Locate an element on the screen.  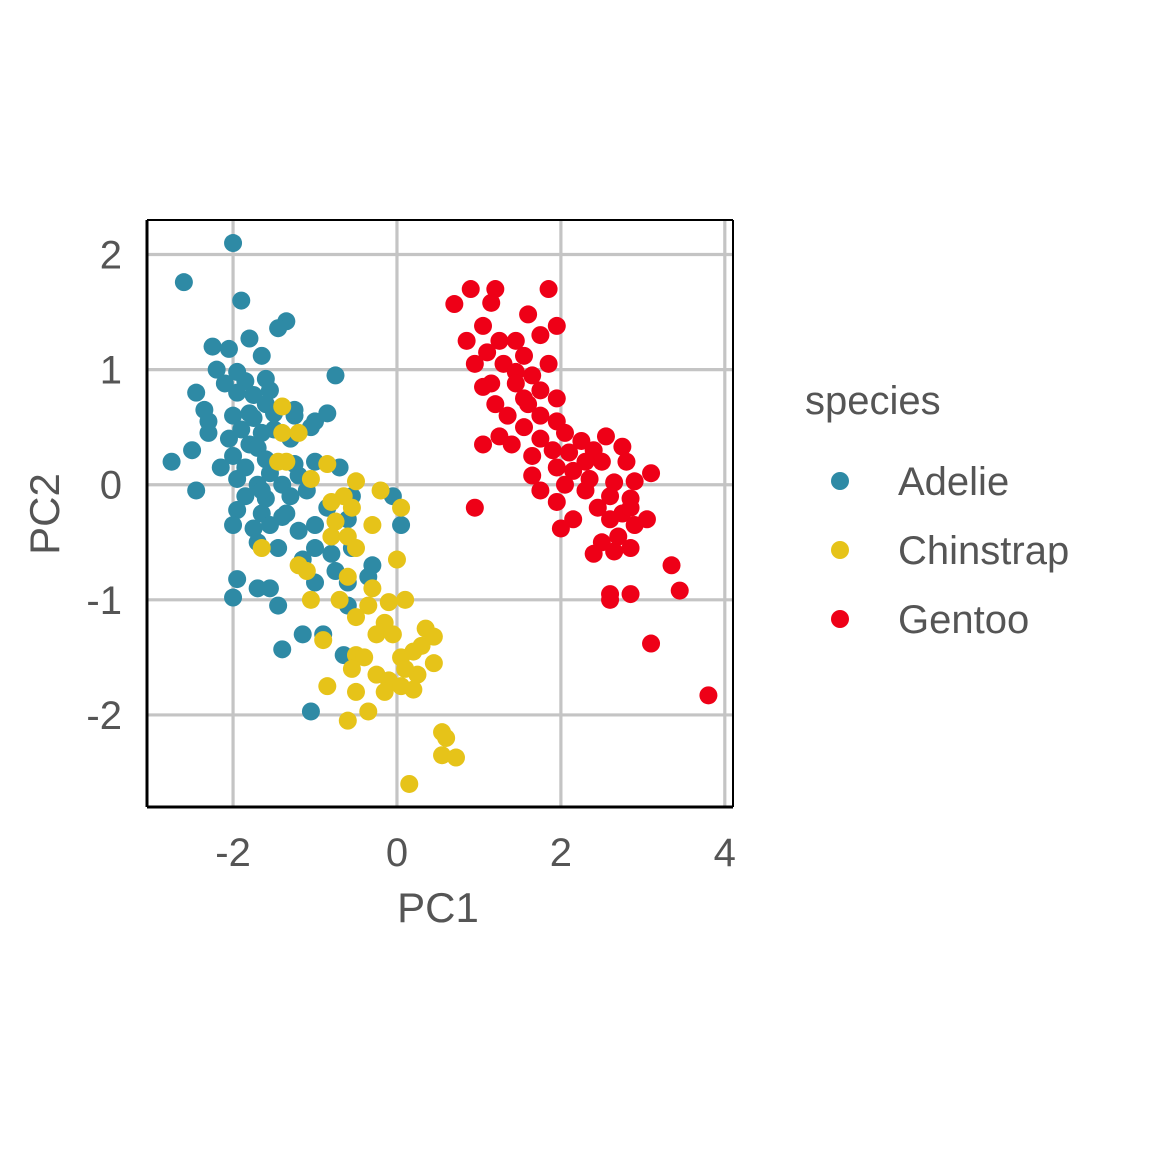
x-tick-label: 4 is located at coordinates (725, 853).